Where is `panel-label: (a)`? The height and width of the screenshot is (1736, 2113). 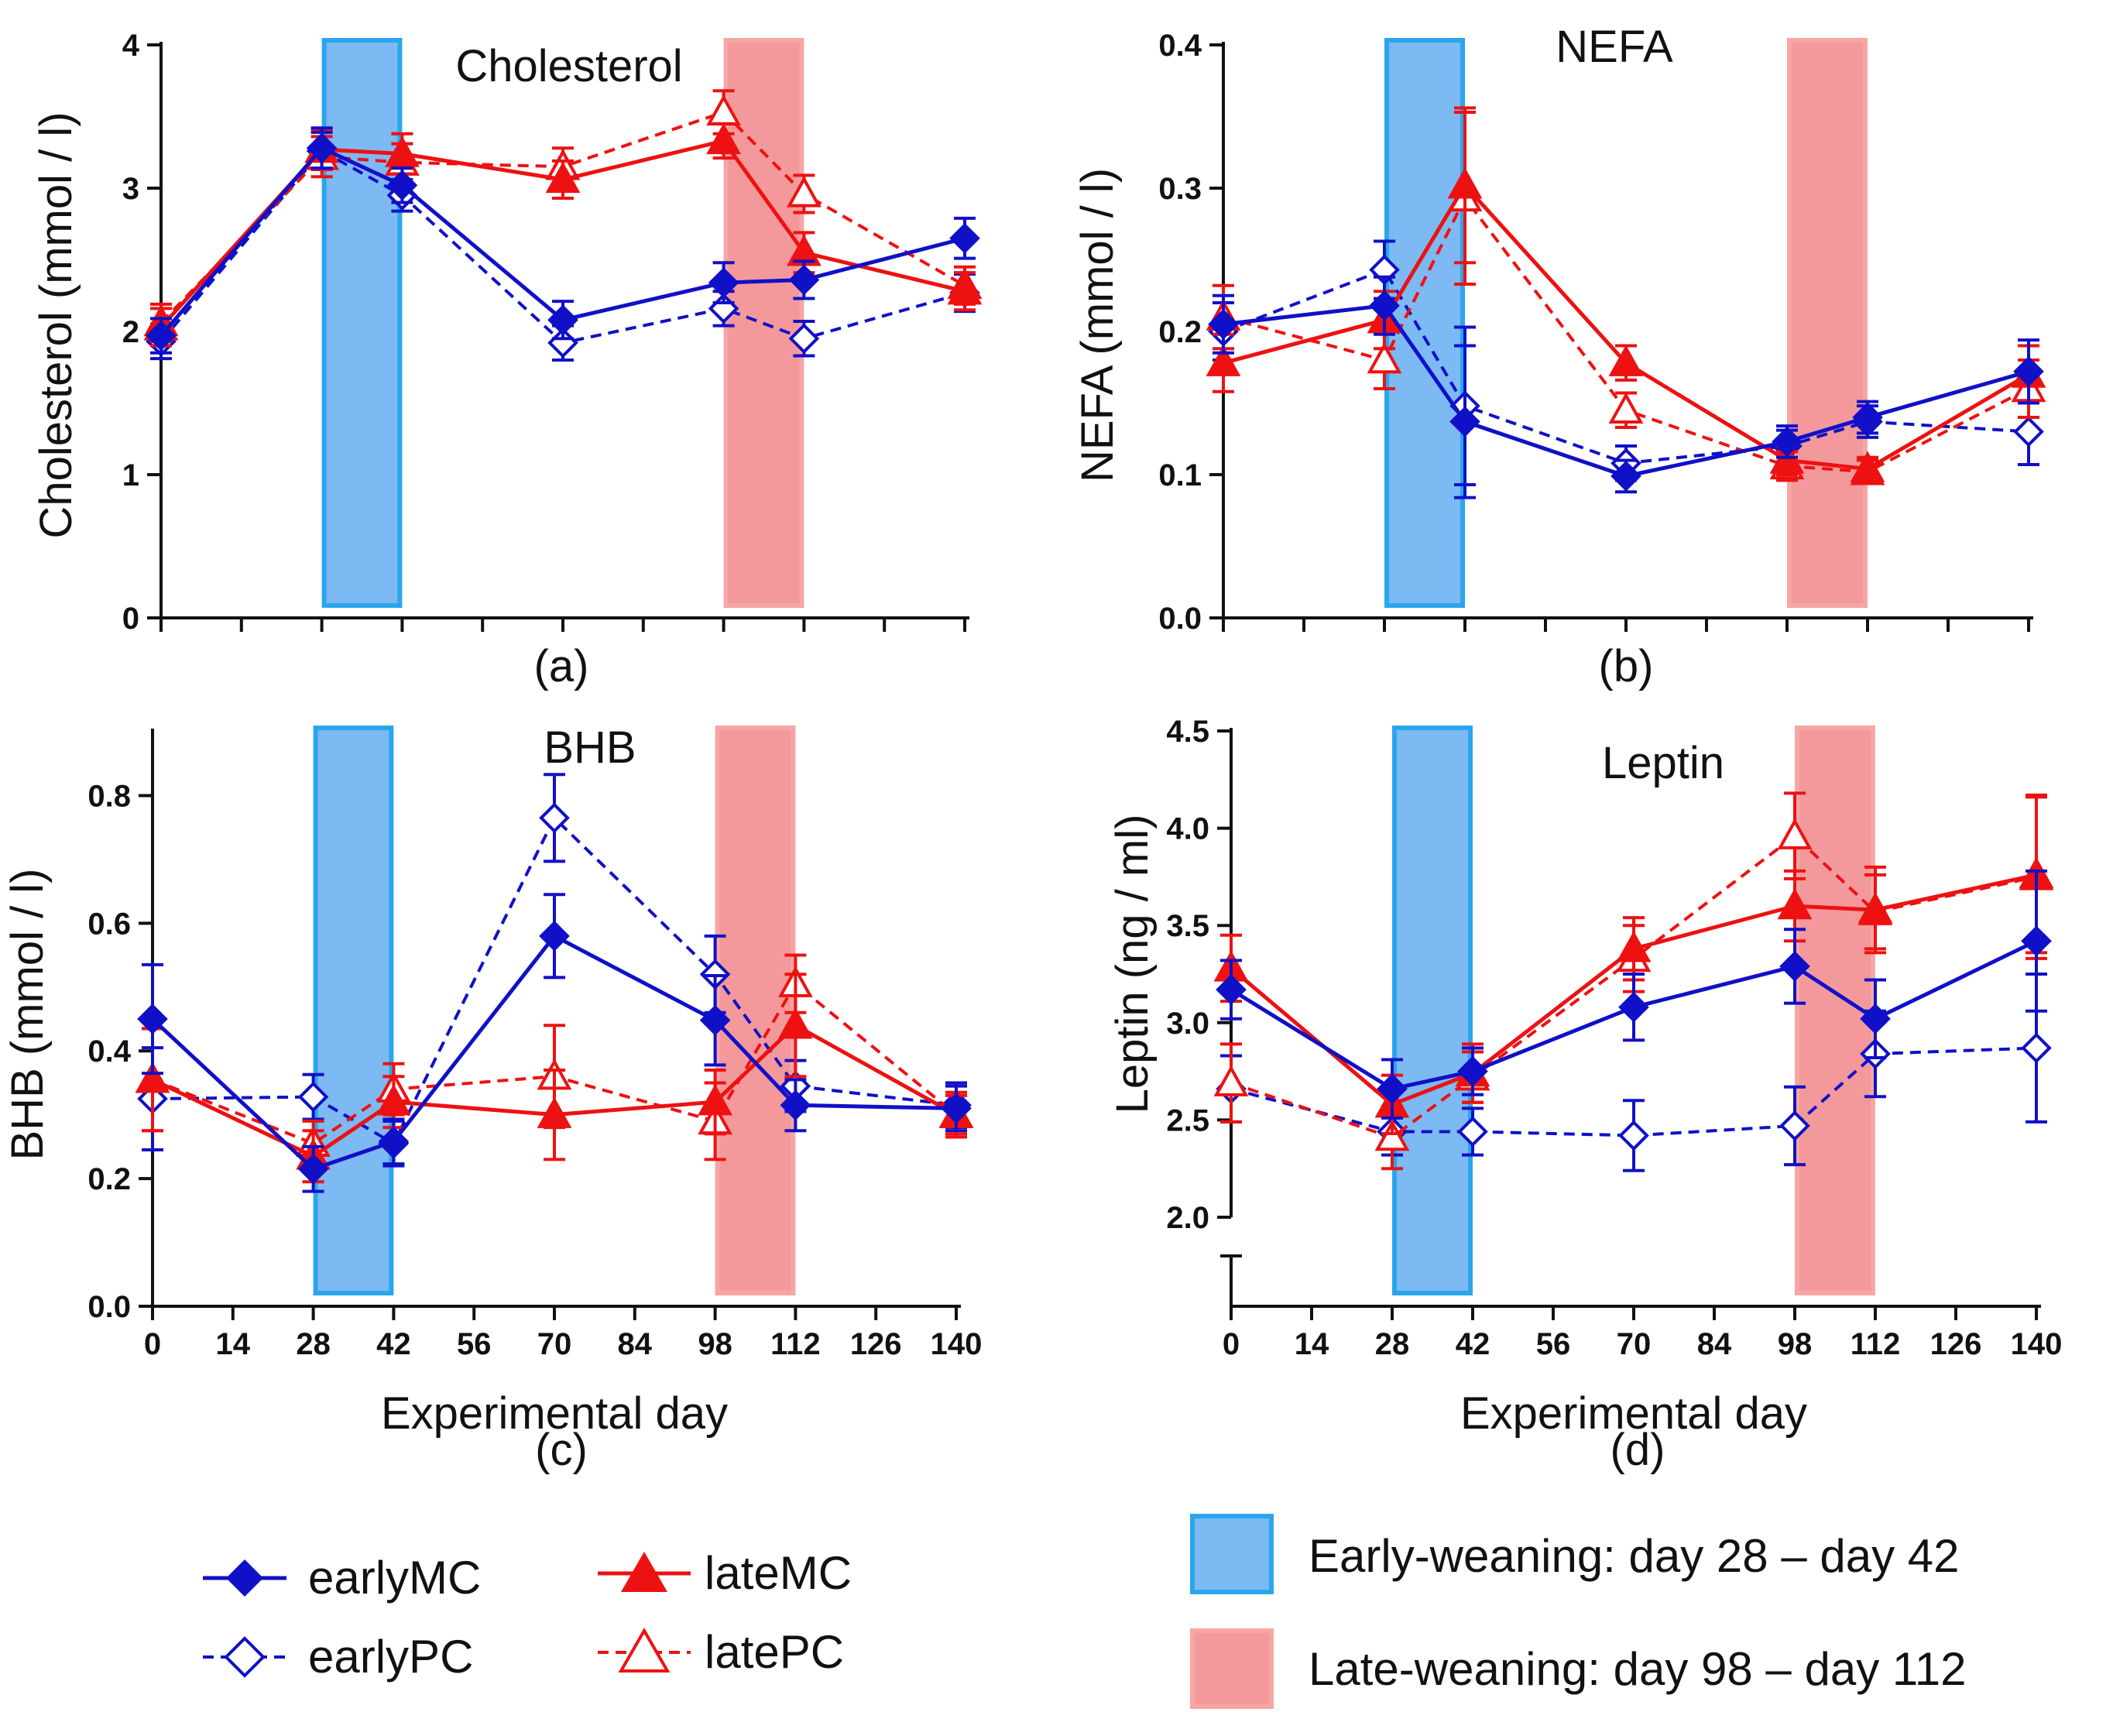
panel-label: (a) is located at coordinates (561, 666).